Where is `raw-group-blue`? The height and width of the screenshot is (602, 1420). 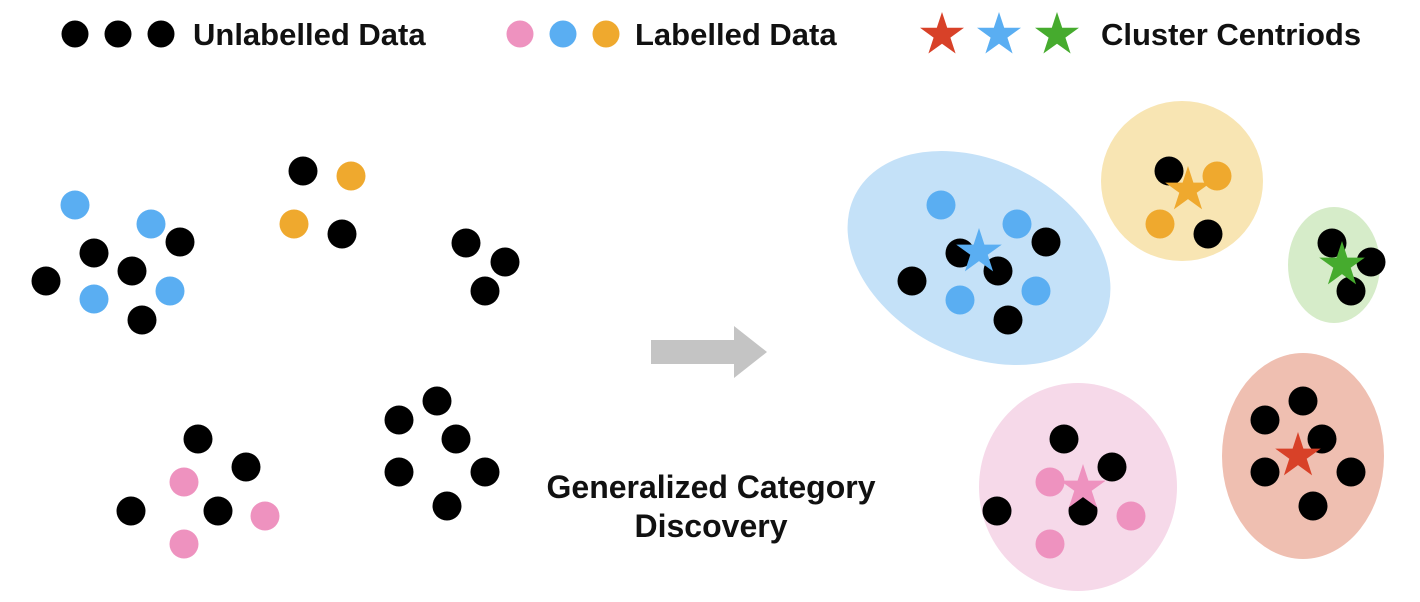
raw-group-blue is located at coordinates (113, 262).